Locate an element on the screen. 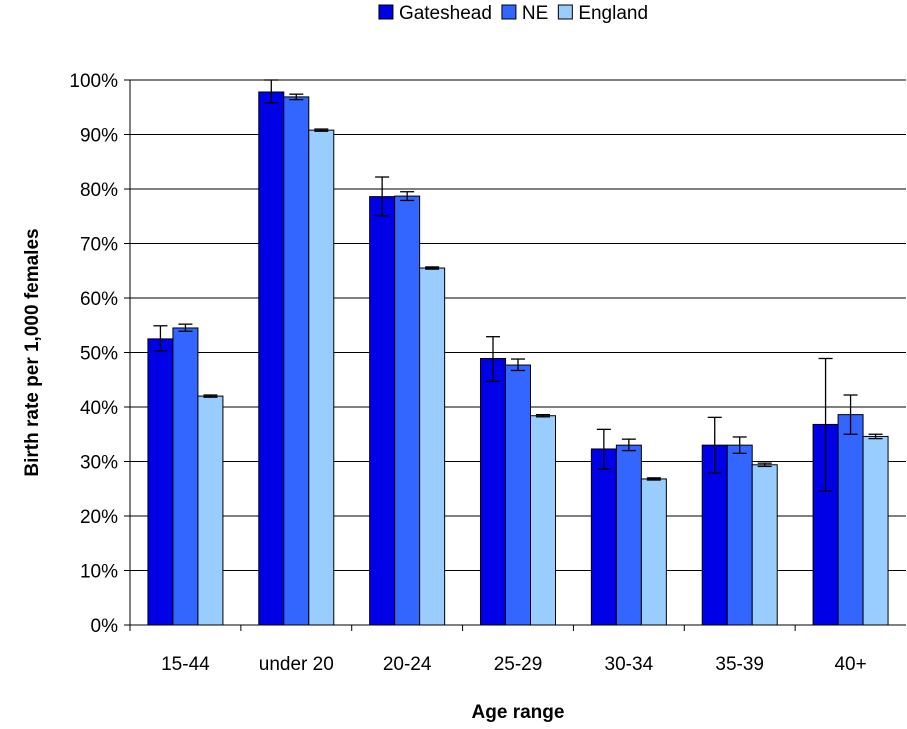  y-axis-title: Birth rate per 1,000 females is located at coordinates (32, 352).